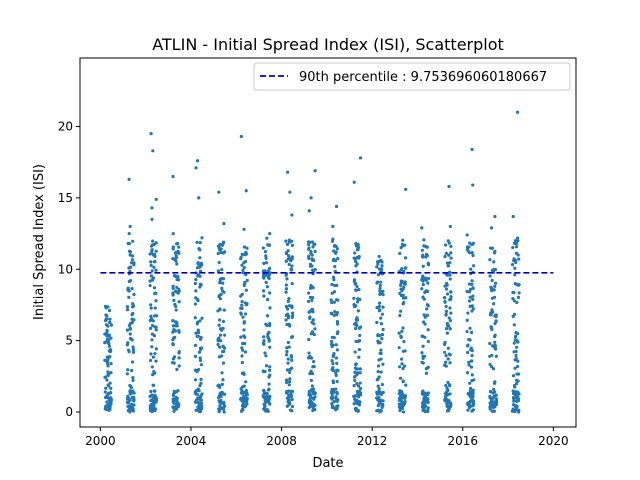 Image resolution: width=640 pixels, height=480 pixels. Describe the element at coordinates (69, 412) in the screenshot. I see `y-tick-label: 0` at that location.